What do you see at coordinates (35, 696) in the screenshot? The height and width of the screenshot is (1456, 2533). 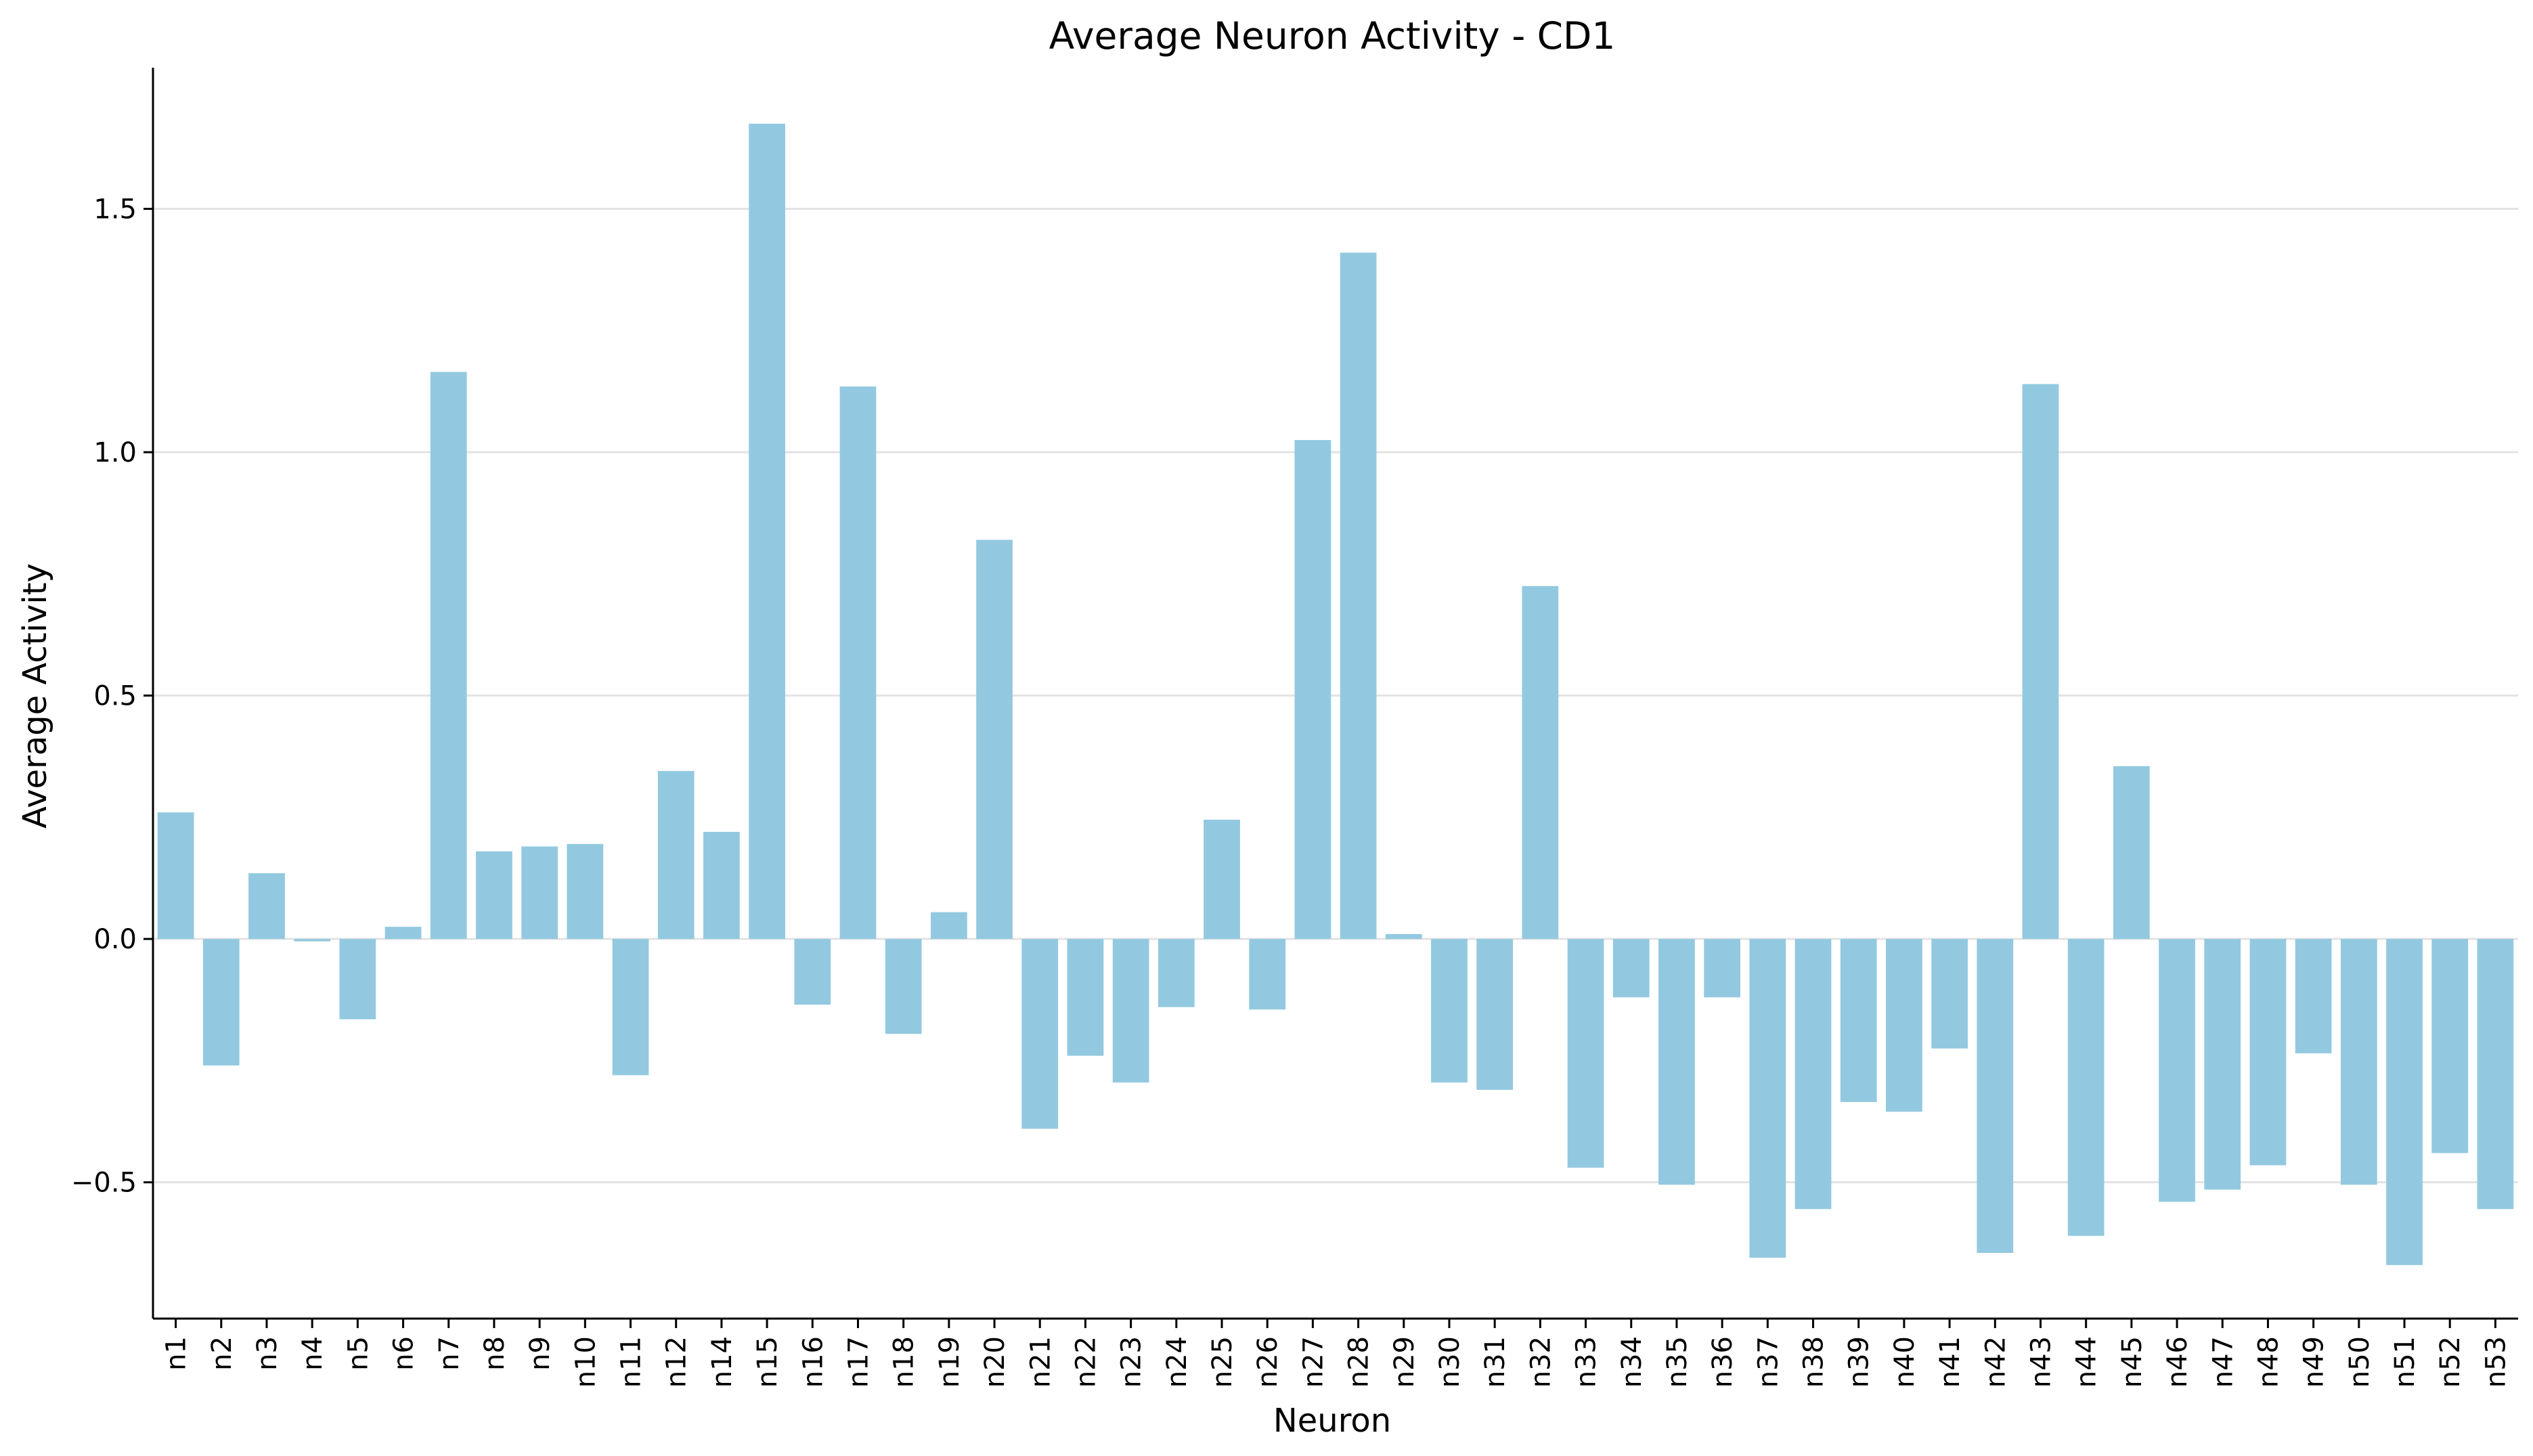 I see `y-axis-label: Average Activity` at bounding box center [35, 696].